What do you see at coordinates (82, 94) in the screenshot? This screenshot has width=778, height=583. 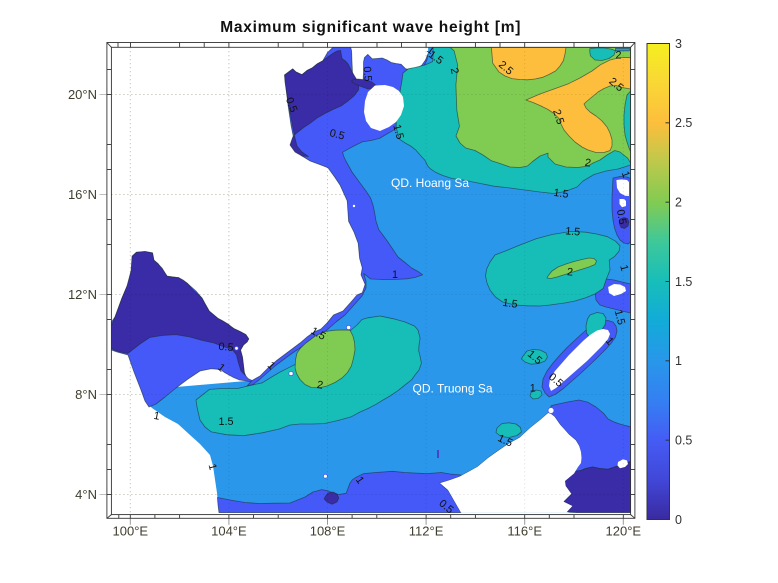 I see `svg-text: 20°N` at bounding box center [82, 94].